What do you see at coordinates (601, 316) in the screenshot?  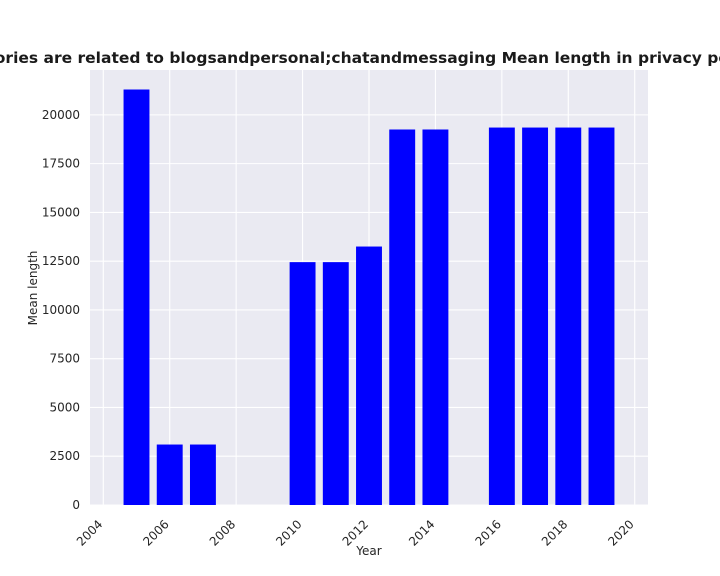 I see `bar-2019` at bounding box center [601, 316].